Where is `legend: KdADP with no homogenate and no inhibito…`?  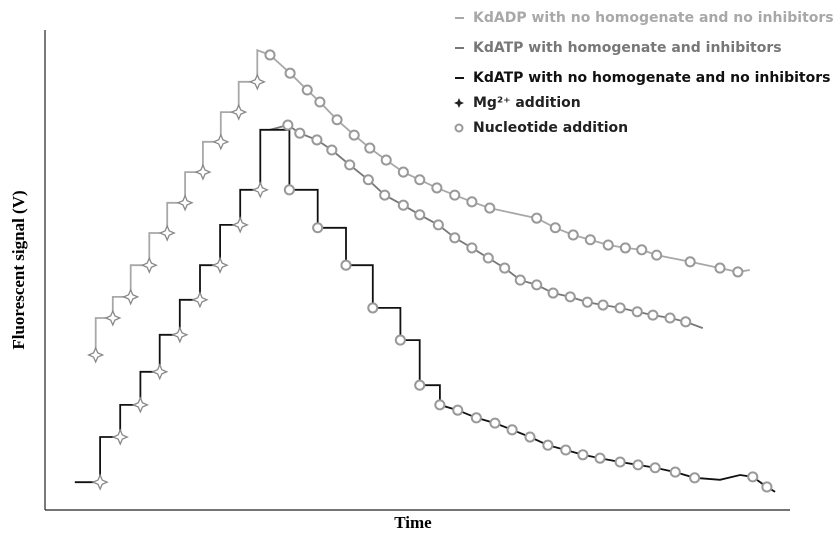
legend: KdADP with no homogenate and no inhibito… is located at coordinates (643, 73).